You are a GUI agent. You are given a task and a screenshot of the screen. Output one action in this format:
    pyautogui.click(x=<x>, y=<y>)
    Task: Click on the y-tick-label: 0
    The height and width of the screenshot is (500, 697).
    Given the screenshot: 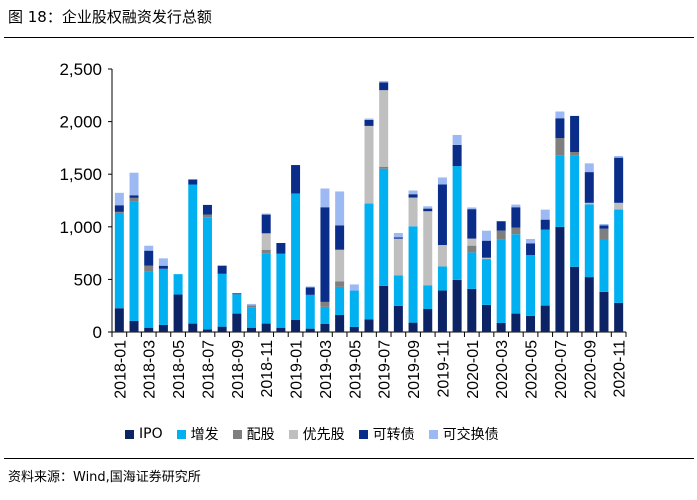 What is the action you would take?
    pyautogui.click(x=97, y=332)
    